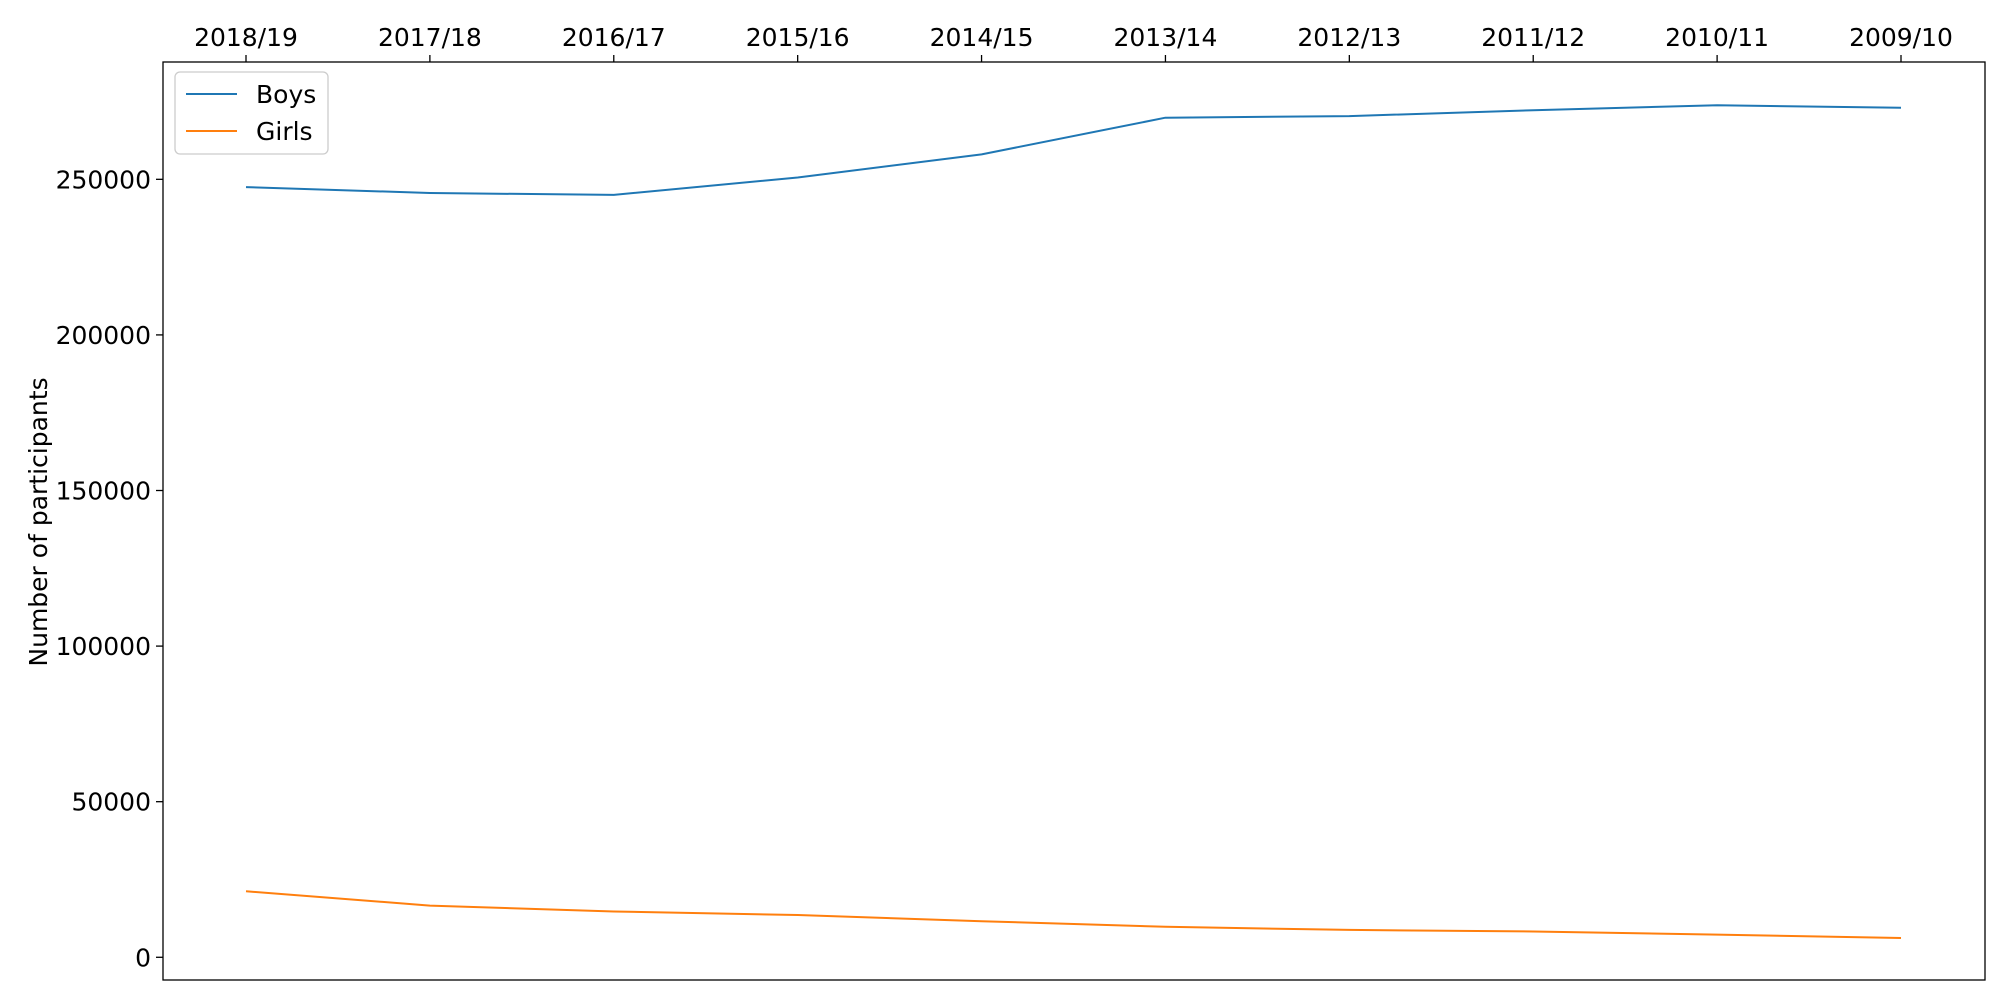 The width and height of the screenshot is (2000, 1000). What do you see at coordinates (1533, 37) in the screenshot?
I see `x-tick-label-2011-12: 2011/12` at bounding box center [1533, 37].